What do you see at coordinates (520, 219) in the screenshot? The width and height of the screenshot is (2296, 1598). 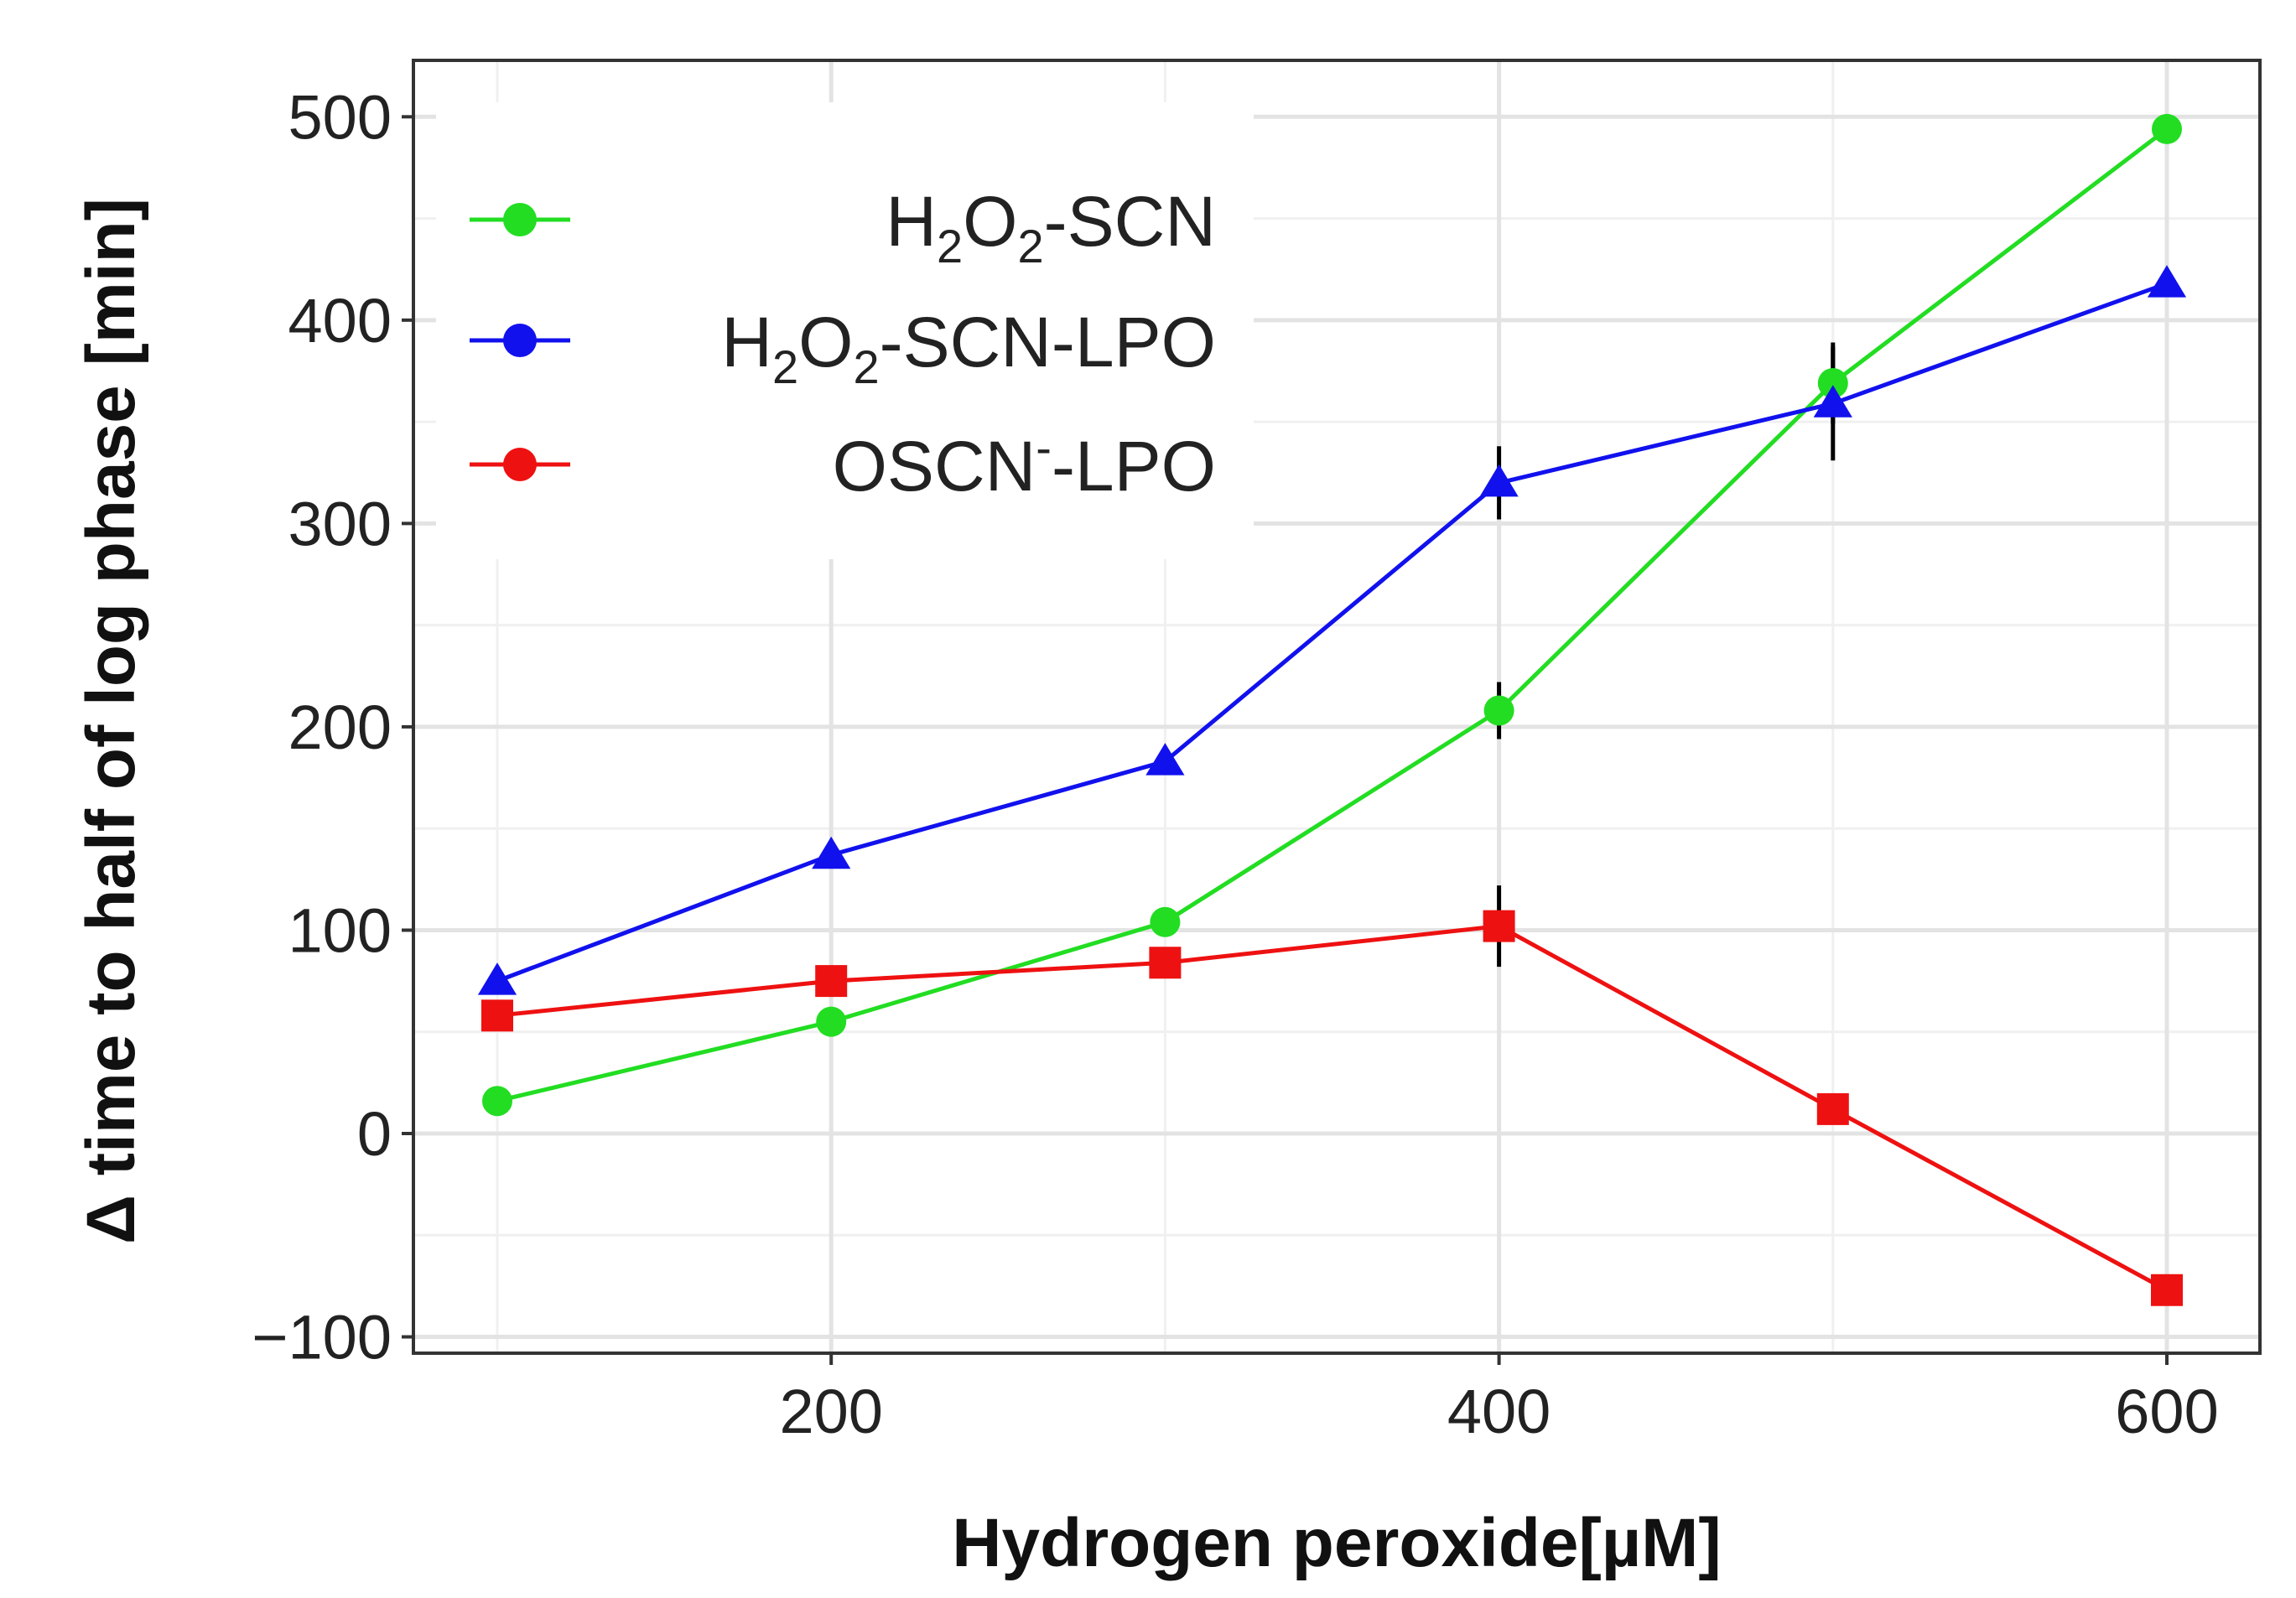 I see `legend-marker-h2o2-scn` at bounding box center [520, 219].